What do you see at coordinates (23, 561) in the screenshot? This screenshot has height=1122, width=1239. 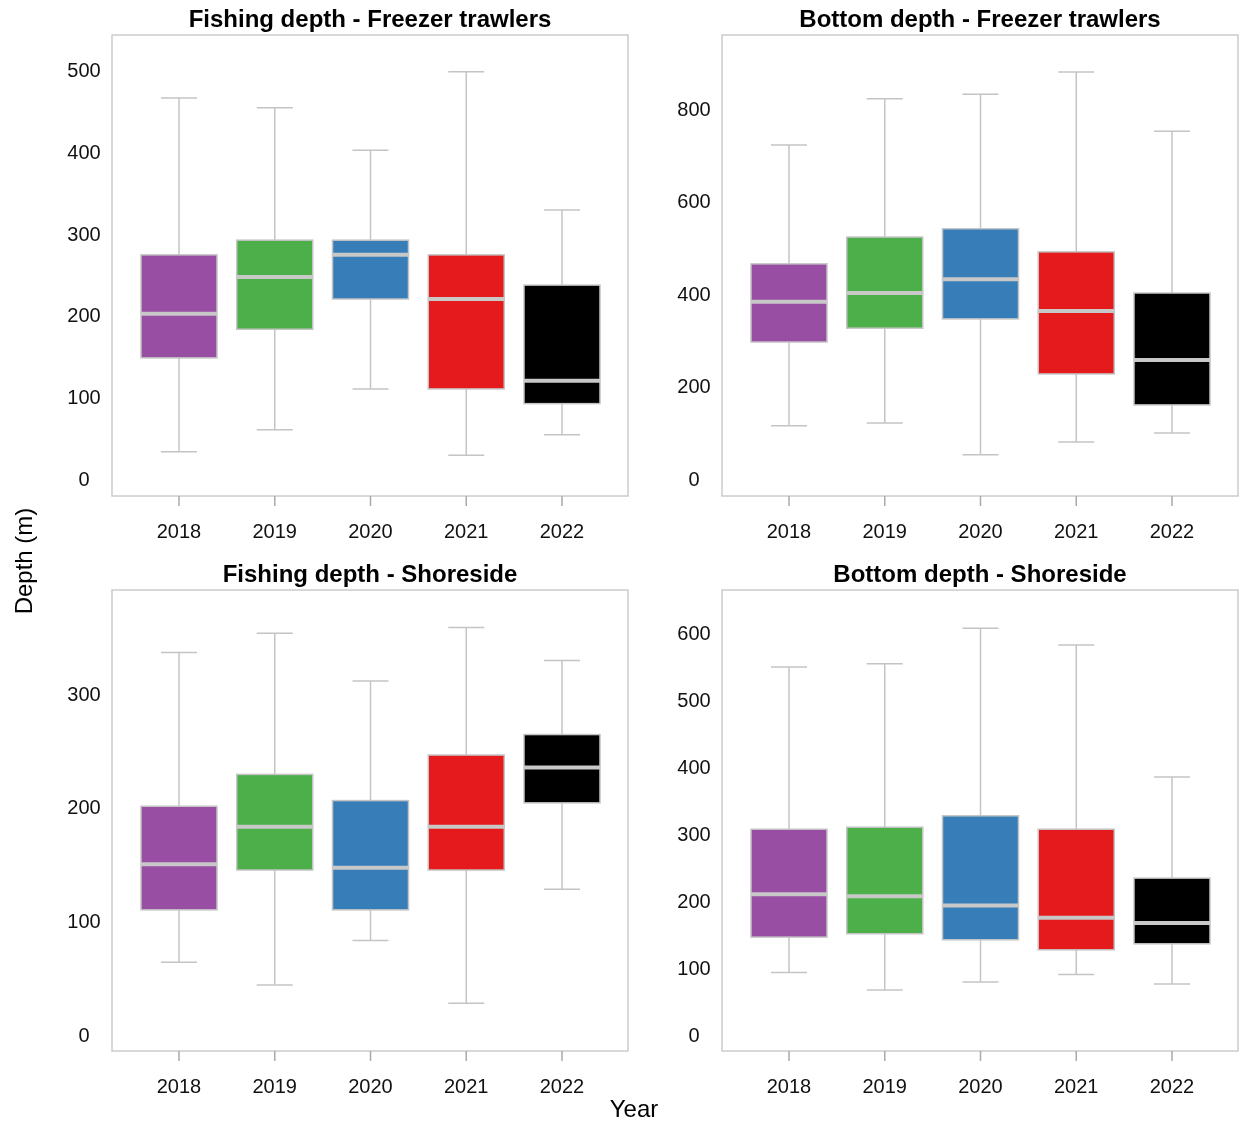 I see `y-axis-title: Depth (m)` at bounding box center [23, 561].